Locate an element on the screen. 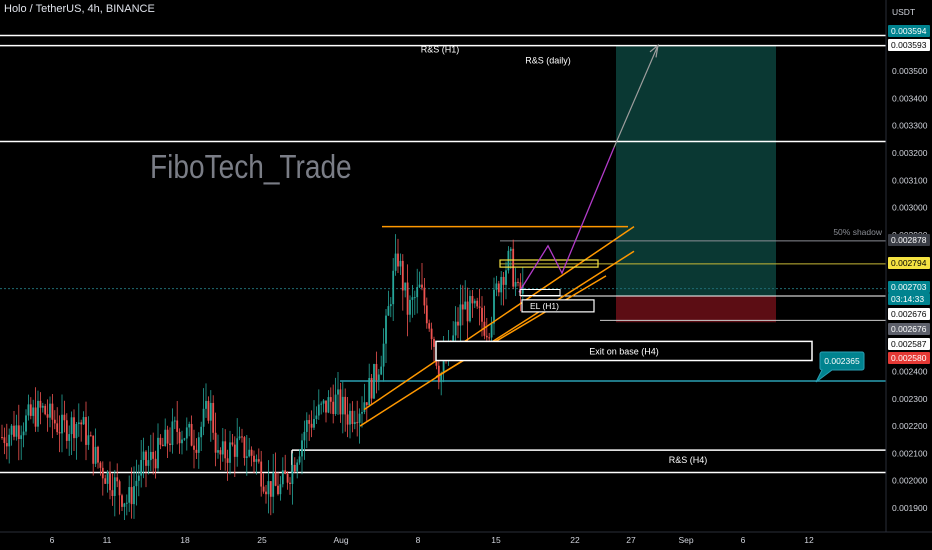  exit-on-base-box is located at coordinates (624, 351).